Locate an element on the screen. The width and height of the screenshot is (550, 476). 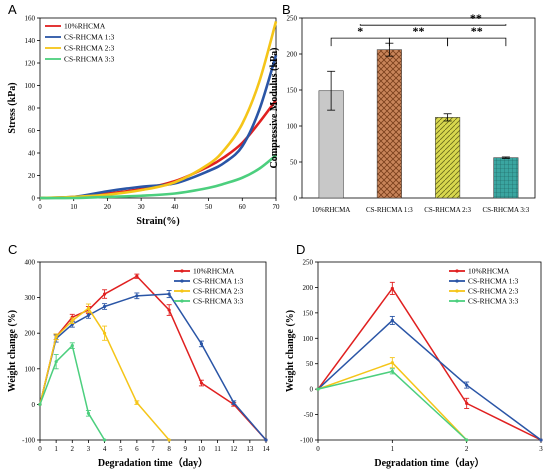
y-tick-label: 20 is located at coordinates (32, 176).